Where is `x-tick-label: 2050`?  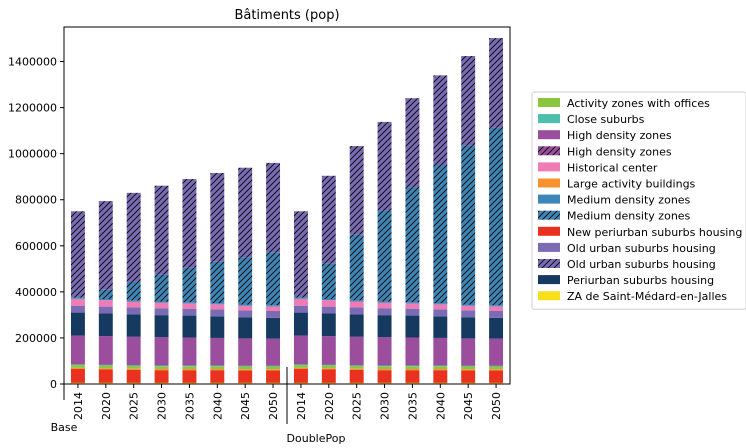
x-tick-label: 2050 is located at coordinates (496, 406).